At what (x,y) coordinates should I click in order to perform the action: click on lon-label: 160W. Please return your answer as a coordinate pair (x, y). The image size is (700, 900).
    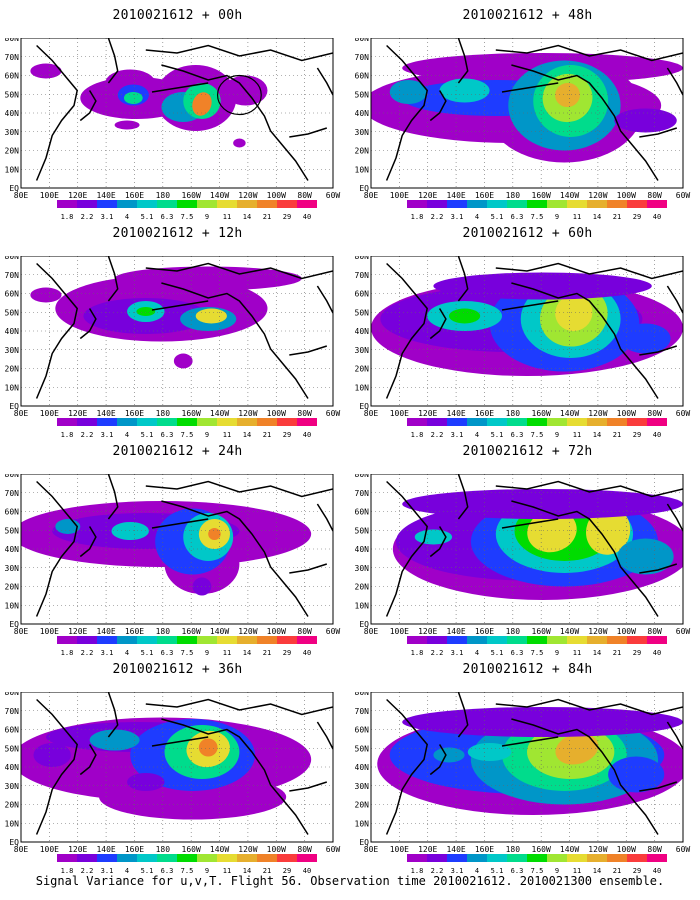
    Looking at the image, I should click on (541, 413).